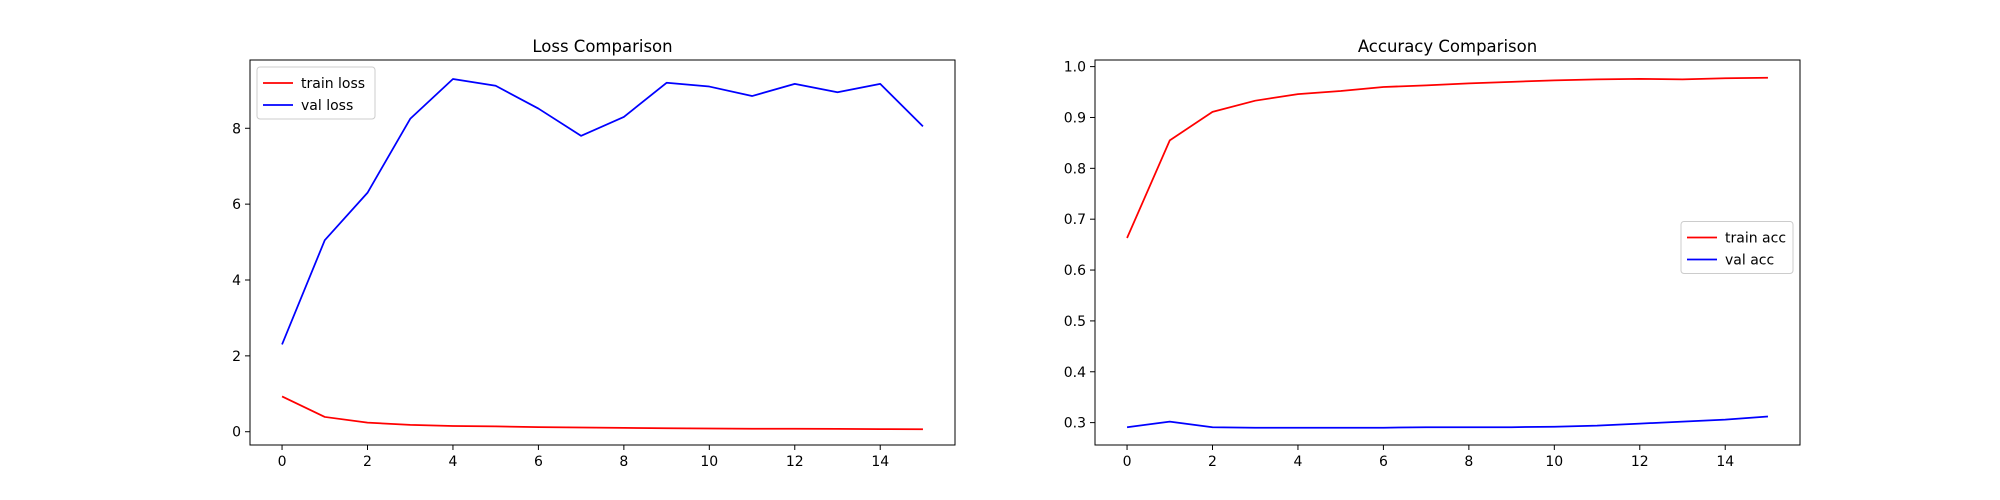 This screenshot has width=2000, height=500. I want to click on y-tick-label: 0.7, so click(1075, 220).